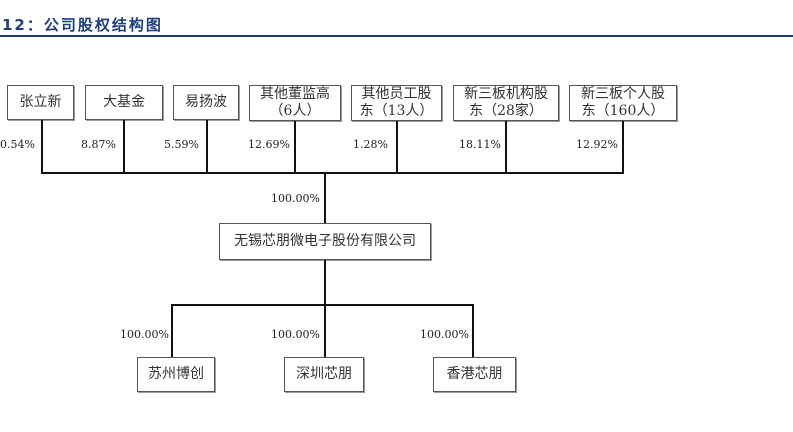 The image size is (793, 432). Describe the element at coordinates (324, 374) in the screenshot. I see `subsidiary-box: 深圳芯朋` at that location.